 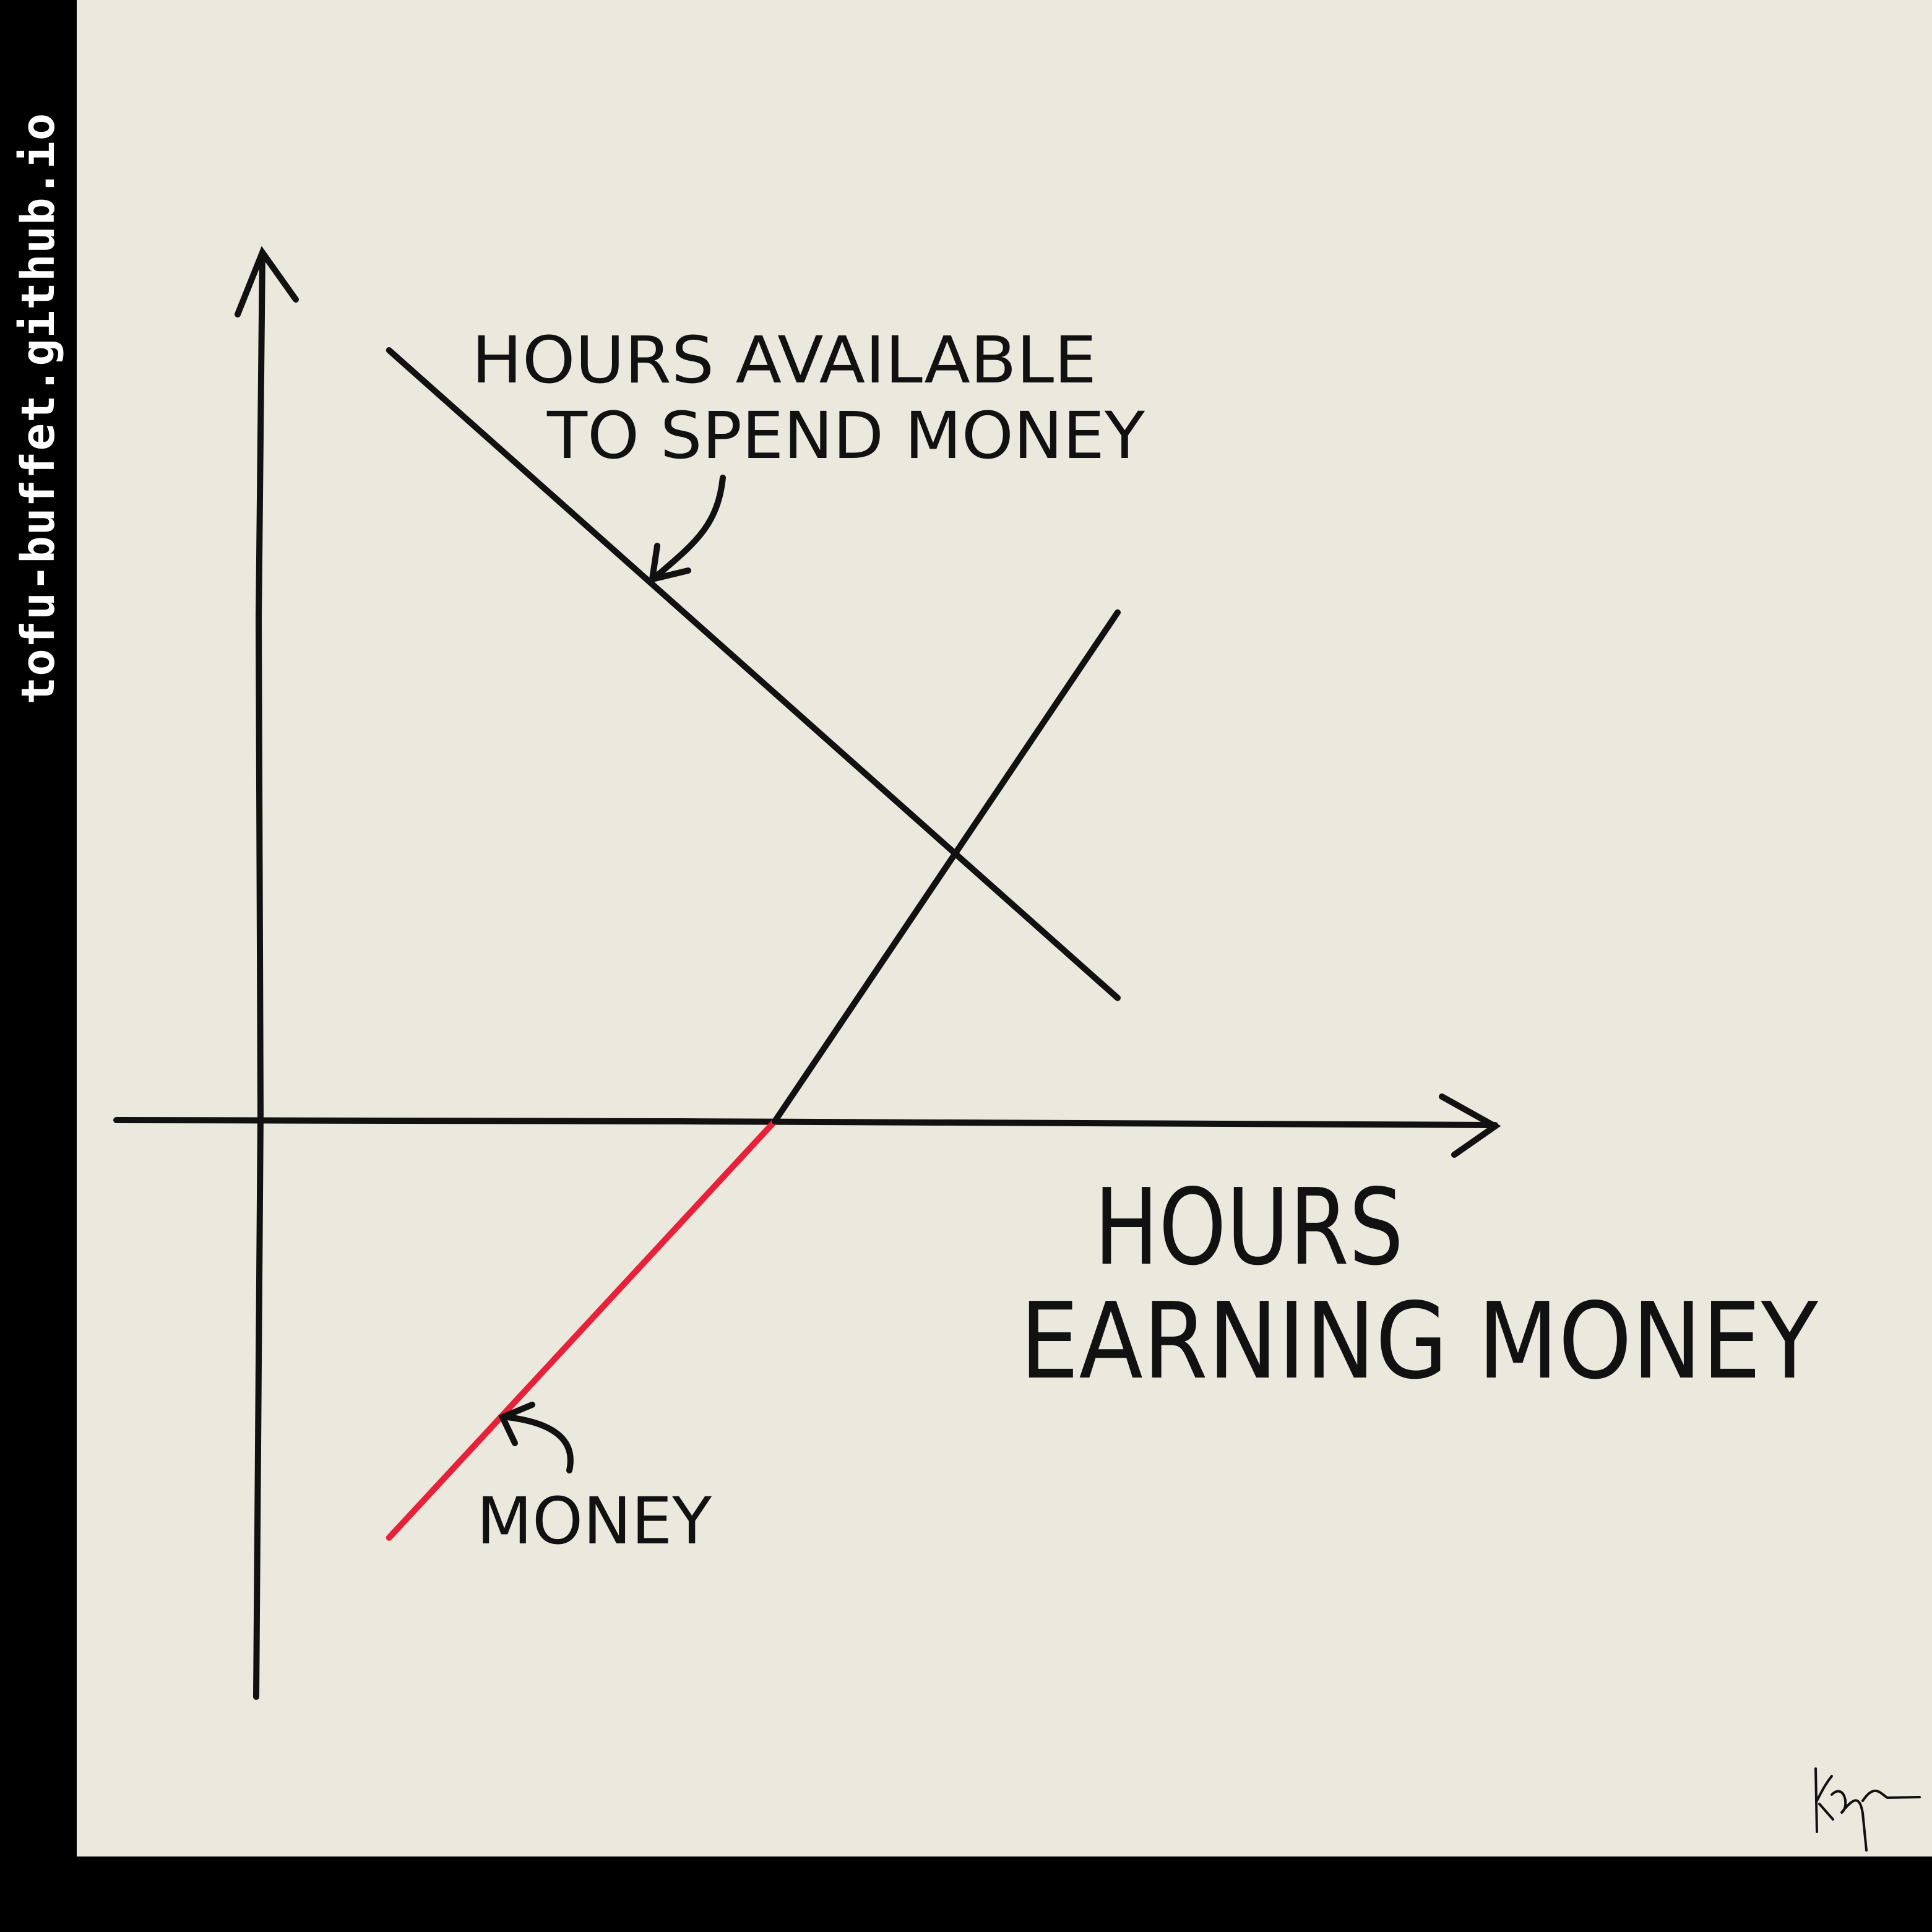 What do you see at coordinates (846, 436) in the screenshot?
I see `annotation-hours-available-line2: TO SPEND money` at bounding box center [846, 436].